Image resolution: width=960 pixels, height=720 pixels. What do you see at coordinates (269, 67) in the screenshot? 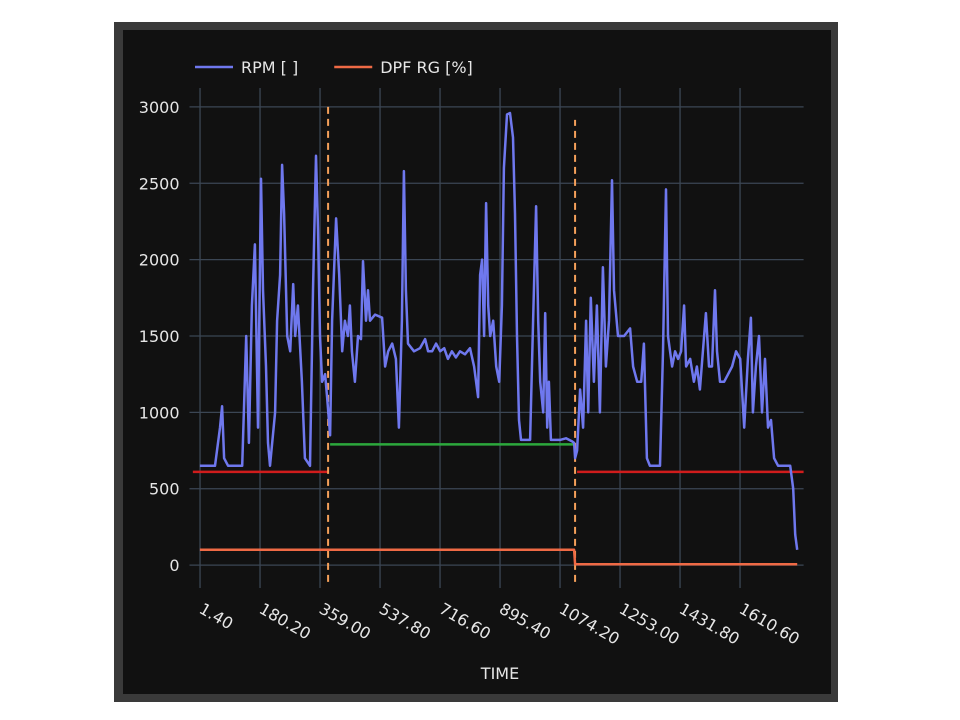
I see `legend-label: RPM [ ]` at bounding box center [269, 67].